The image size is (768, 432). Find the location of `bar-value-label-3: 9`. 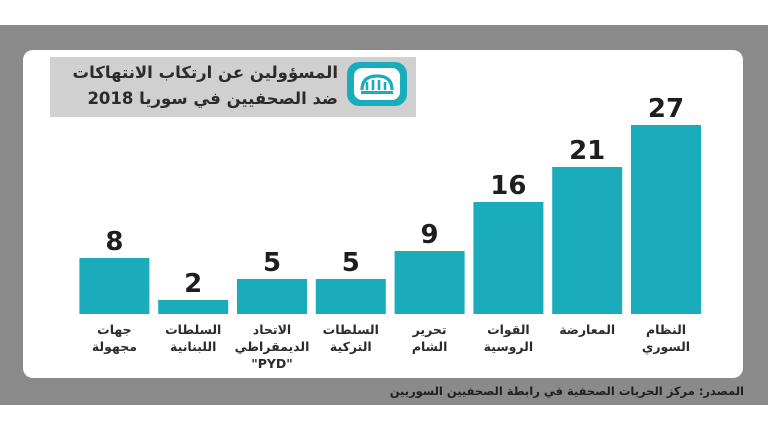

bar-value-label-3: 9 is located at coordinates (430, 235).